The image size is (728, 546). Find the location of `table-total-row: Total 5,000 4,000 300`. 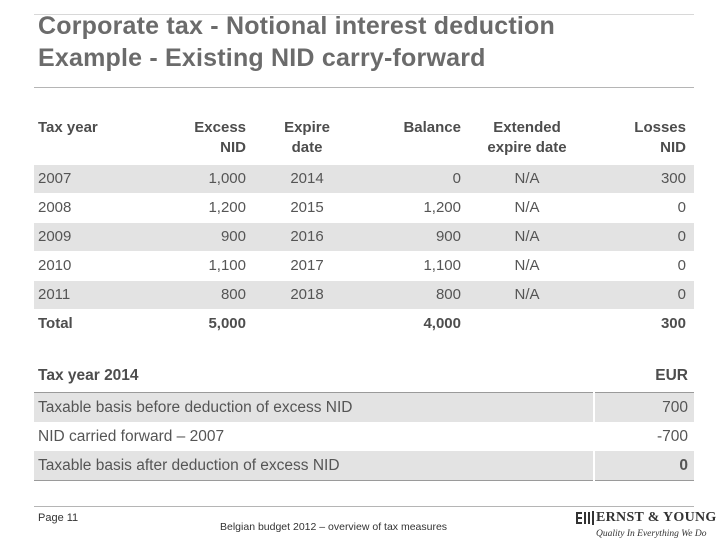

table-total-row: Total 5,000 4,000 300 is located at coordinates (364, 324).